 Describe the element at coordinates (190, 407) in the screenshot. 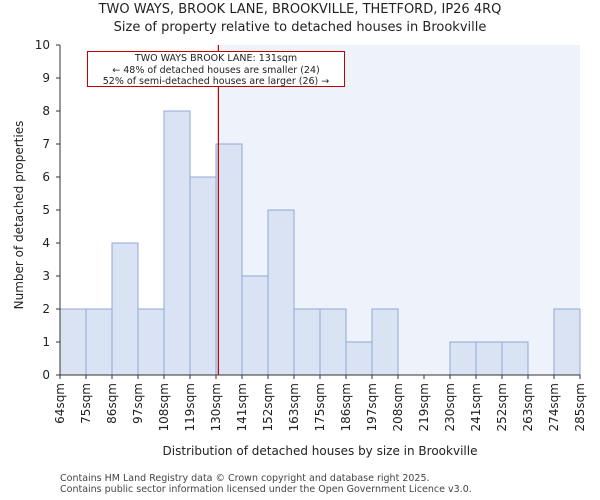

I see `x-tick-label: 119sqm` at that location.